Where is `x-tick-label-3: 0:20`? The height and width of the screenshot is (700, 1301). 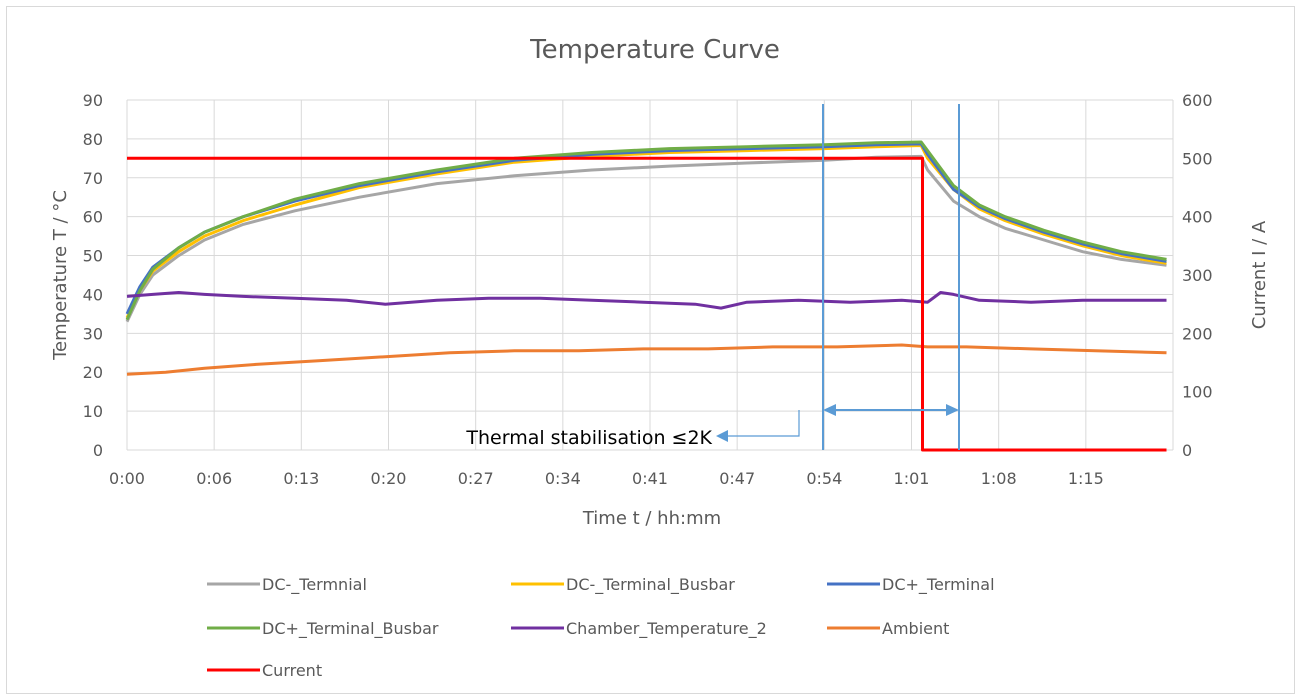
x-tick-label-3: 0:20 is located at coordinates (389, 478).